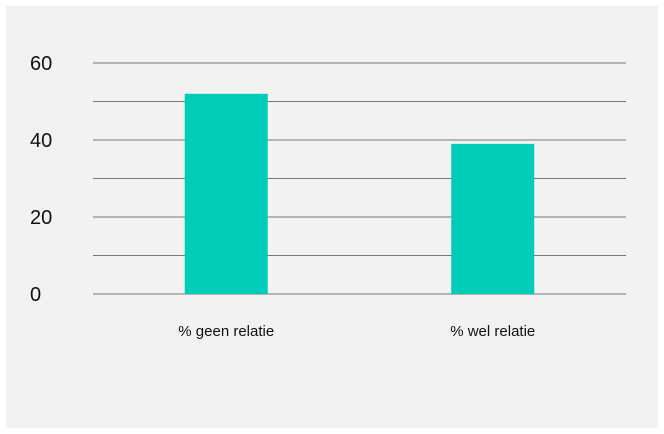 Image resolution: width=664 pixels, height=434 pixels. Describe the element at coordinates (41, 218) in the screenshot. I see `y-tick-label: 20` at that location.